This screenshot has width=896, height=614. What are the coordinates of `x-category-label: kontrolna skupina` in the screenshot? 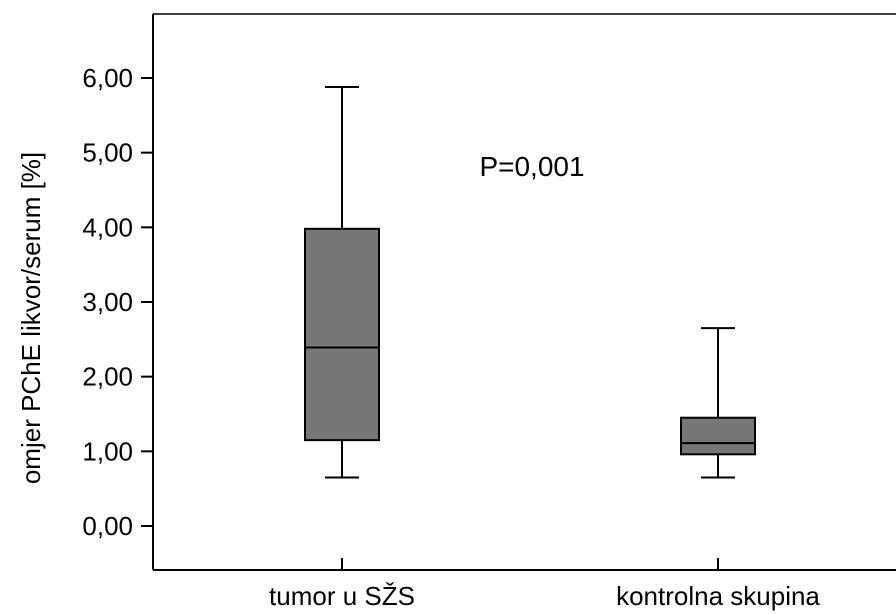 It's located at (718, 596).